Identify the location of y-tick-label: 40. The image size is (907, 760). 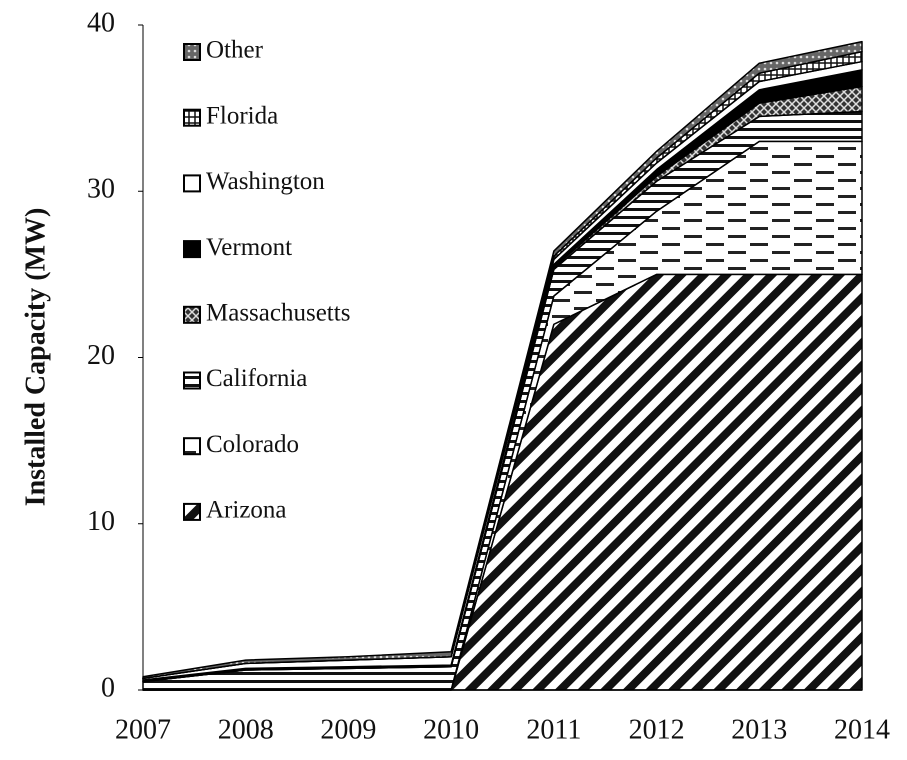
(101, 22).